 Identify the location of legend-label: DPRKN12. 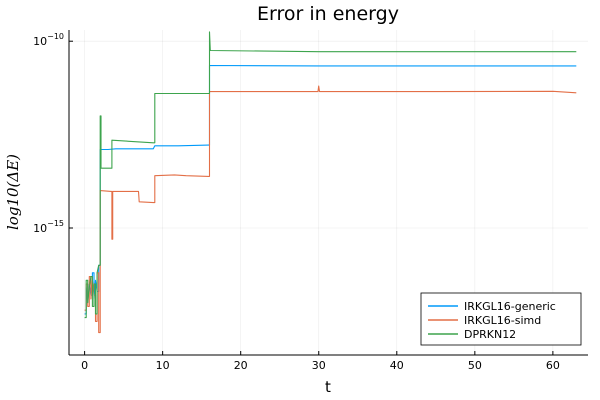
(490, 334).